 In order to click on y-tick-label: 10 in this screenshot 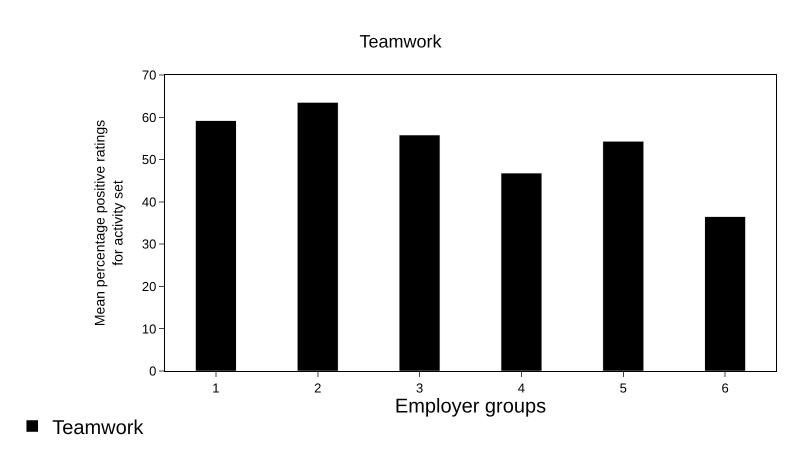, I will do `click(149, 328)`.